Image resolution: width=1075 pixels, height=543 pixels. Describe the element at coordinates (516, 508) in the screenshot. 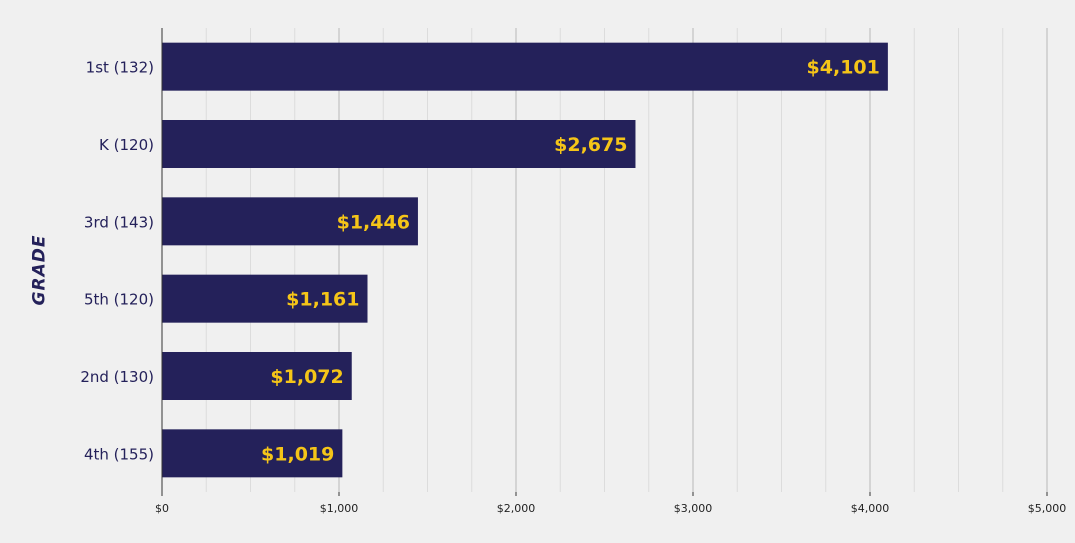

I see `x-tick-label: $2,000` at that location.